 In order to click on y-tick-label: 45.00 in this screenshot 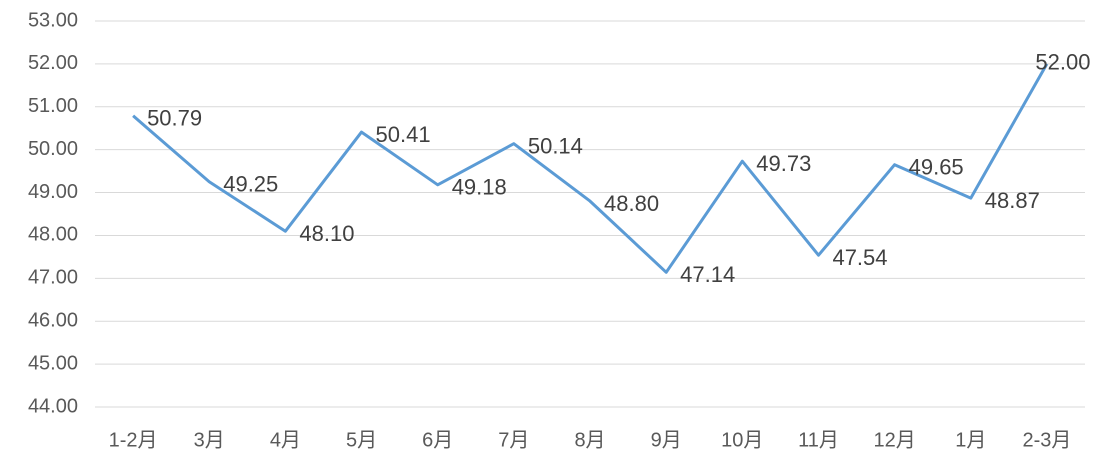, I will do `click(53, 363)`.